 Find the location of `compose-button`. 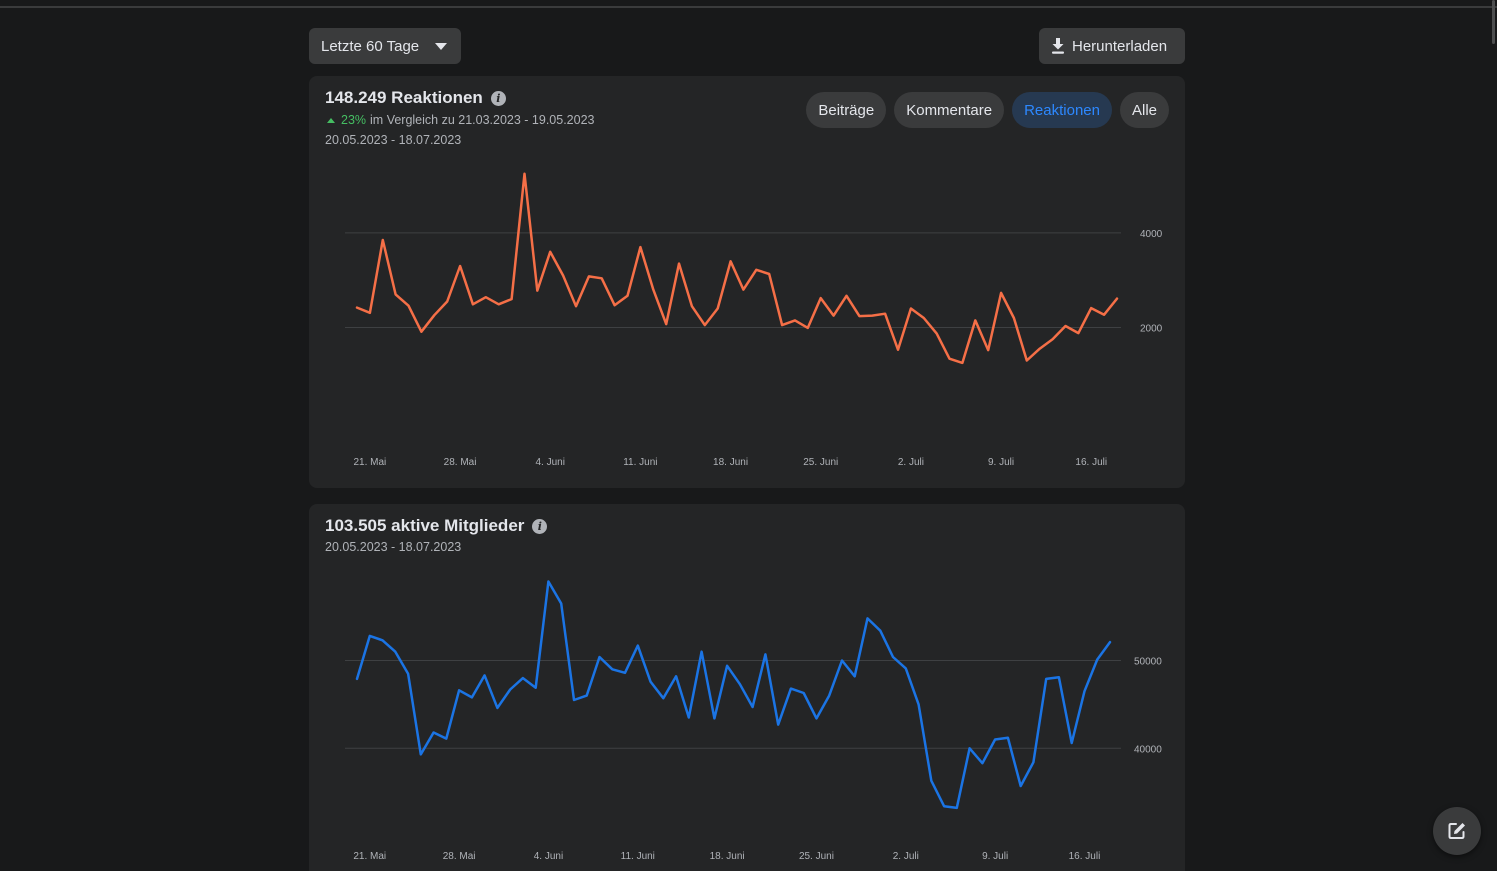

compose-button is located at coordinates (1457, 831).